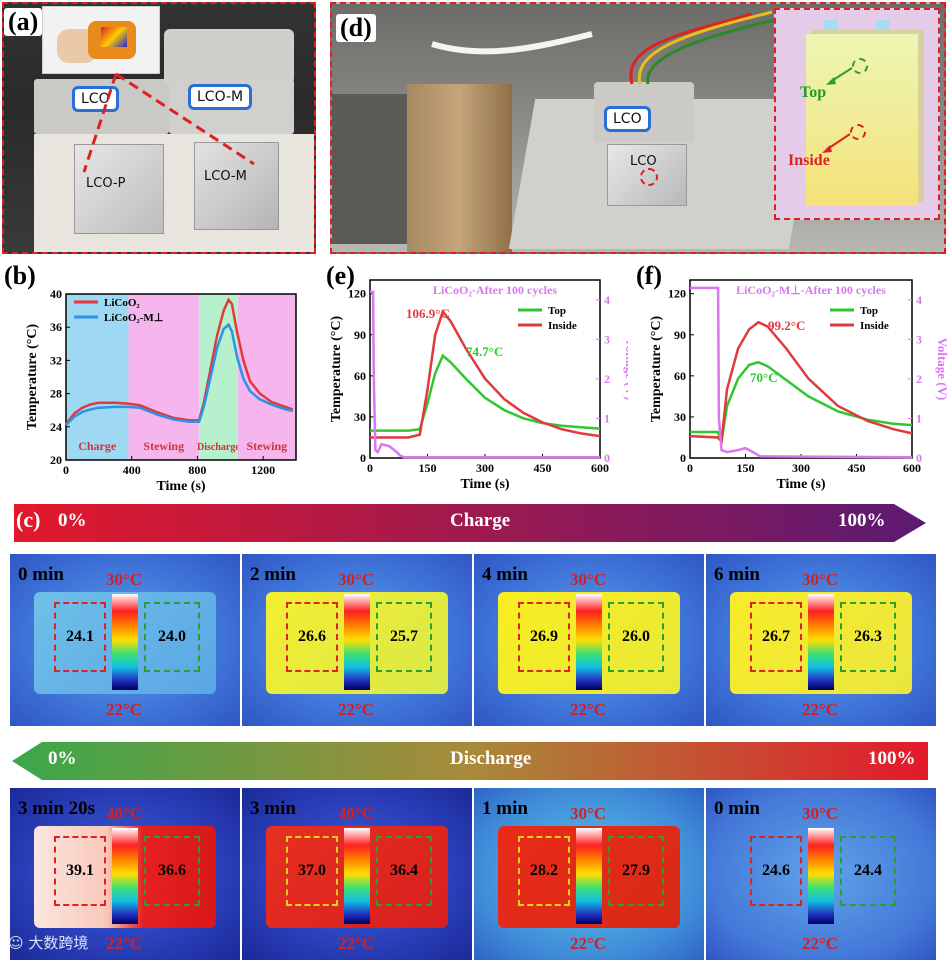 The image size is (948, 962). Describe the element at coordinates (356, 28) in the screenshot. I see `panel-label-d: (d)` at that location.